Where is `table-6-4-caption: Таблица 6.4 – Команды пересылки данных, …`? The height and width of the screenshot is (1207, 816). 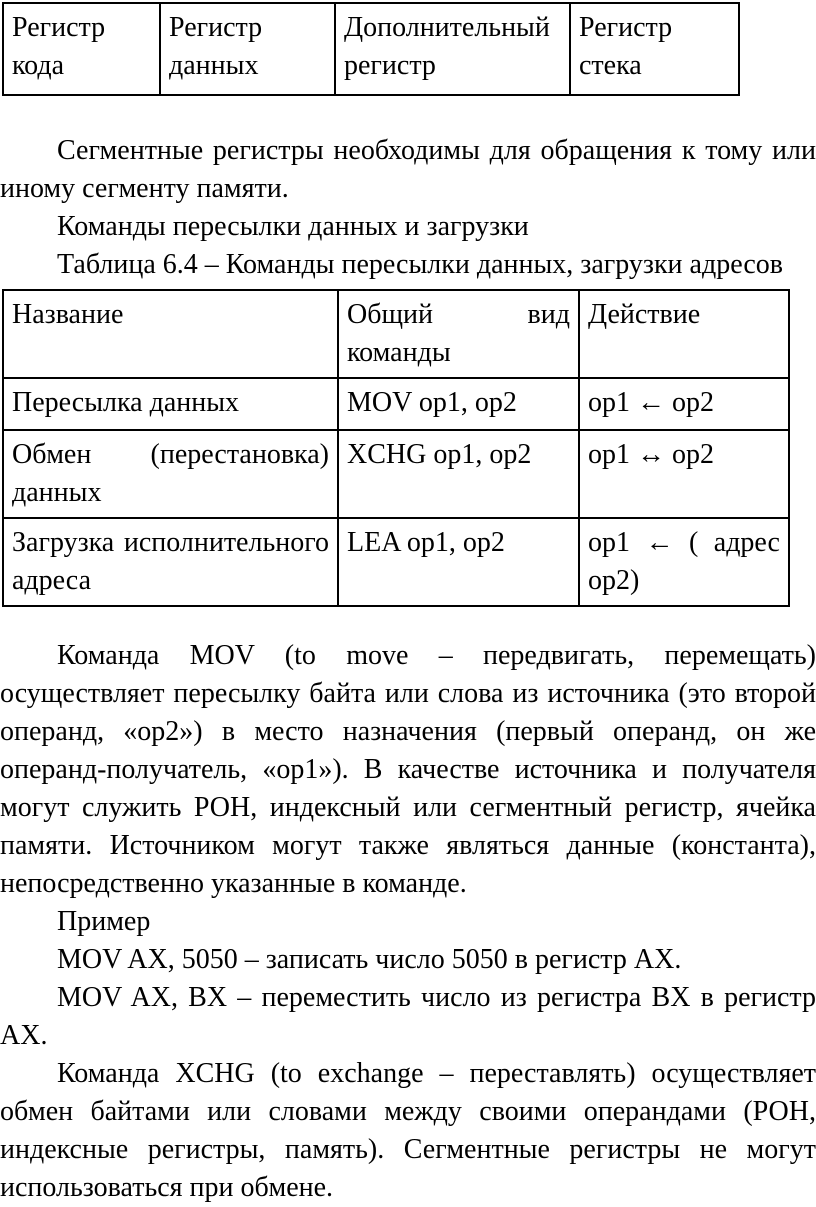
table-6-4-caption: Таблица 6.4 – Команды пересылки данных, … is located at coordinates (420, 264).